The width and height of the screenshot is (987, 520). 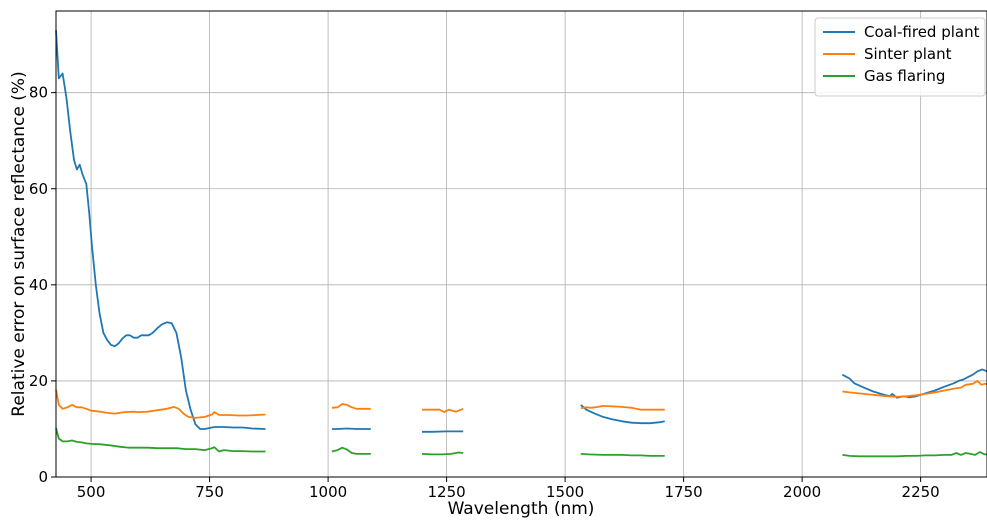 I want to click on x-tick-label: 1250, so click(x=447, y=492).